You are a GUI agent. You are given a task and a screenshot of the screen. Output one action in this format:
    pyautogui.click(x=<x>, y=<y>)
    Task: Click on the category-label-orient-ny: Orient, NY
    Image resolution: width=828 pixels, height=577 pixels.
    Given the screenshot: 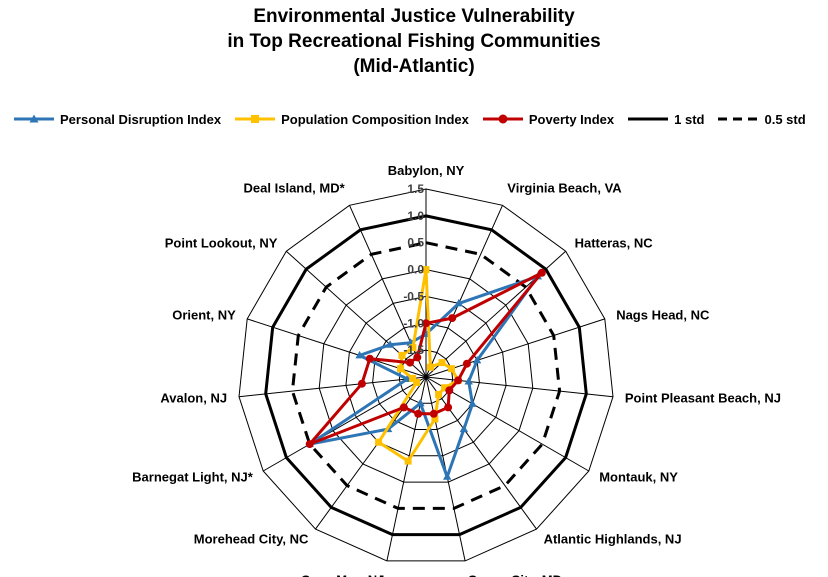 What is the action you would take?
    pyautogui.click(x=204, y=315)
    